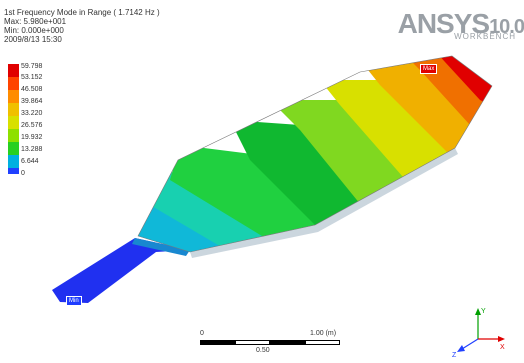 The width and height of the screenshot is (524, 363). What do you see at coordinates (32, 66) in the screenshot?
I see `legend-label: 59.798` at bounding box center [32, 66].